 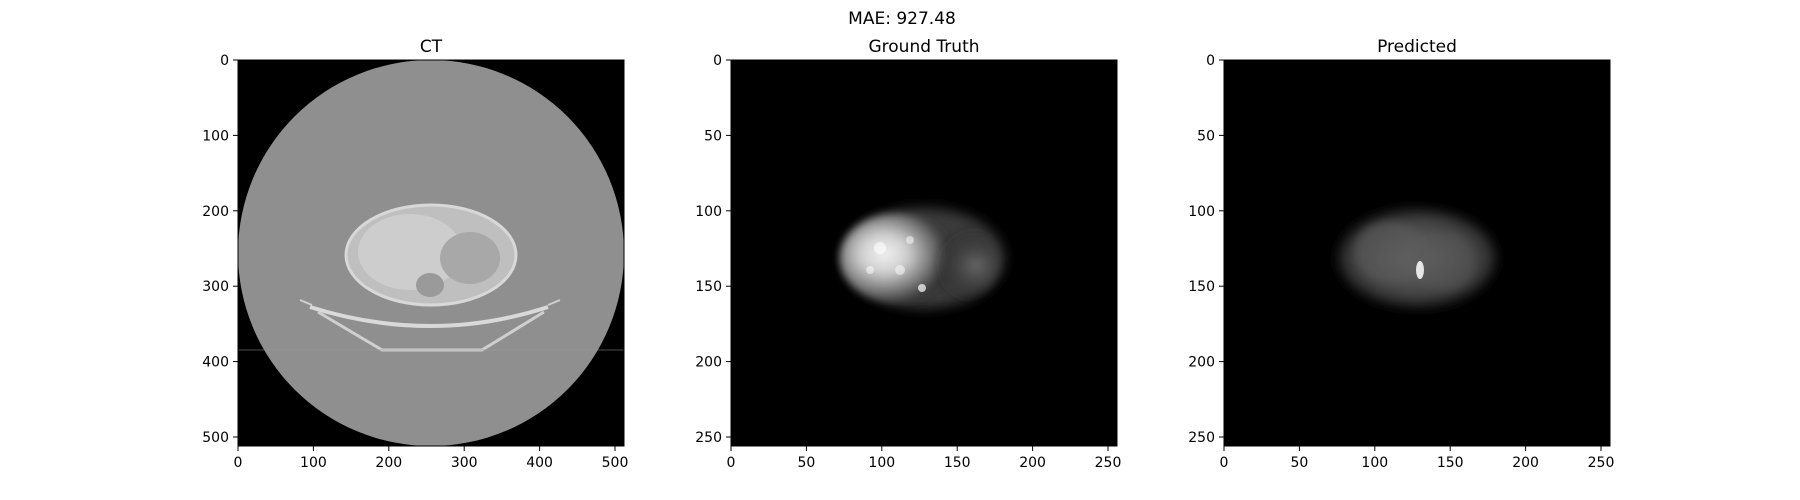 What do you see at coordinates (924, 458) in the screenshot?
I see `panel-ground-truth-x-ticks: 0 50 100 150 200 250` at bounding box center [924, 458].